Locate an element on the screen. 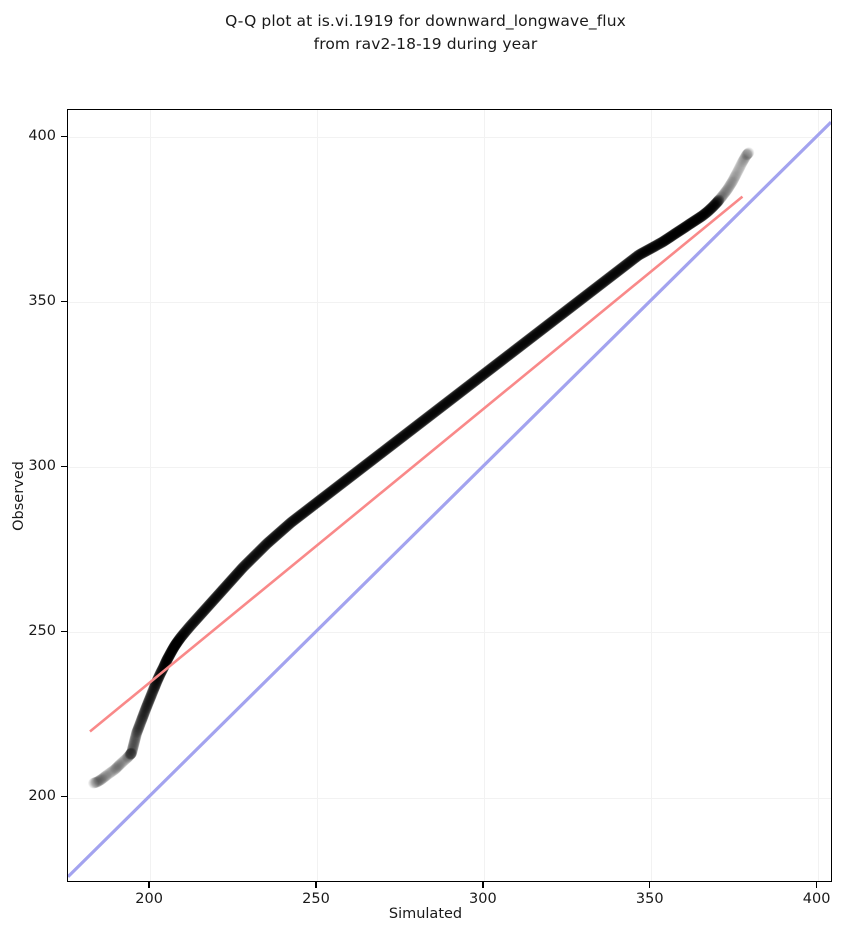  x-axis-label: Simulated is located at coordinates (425, 914).